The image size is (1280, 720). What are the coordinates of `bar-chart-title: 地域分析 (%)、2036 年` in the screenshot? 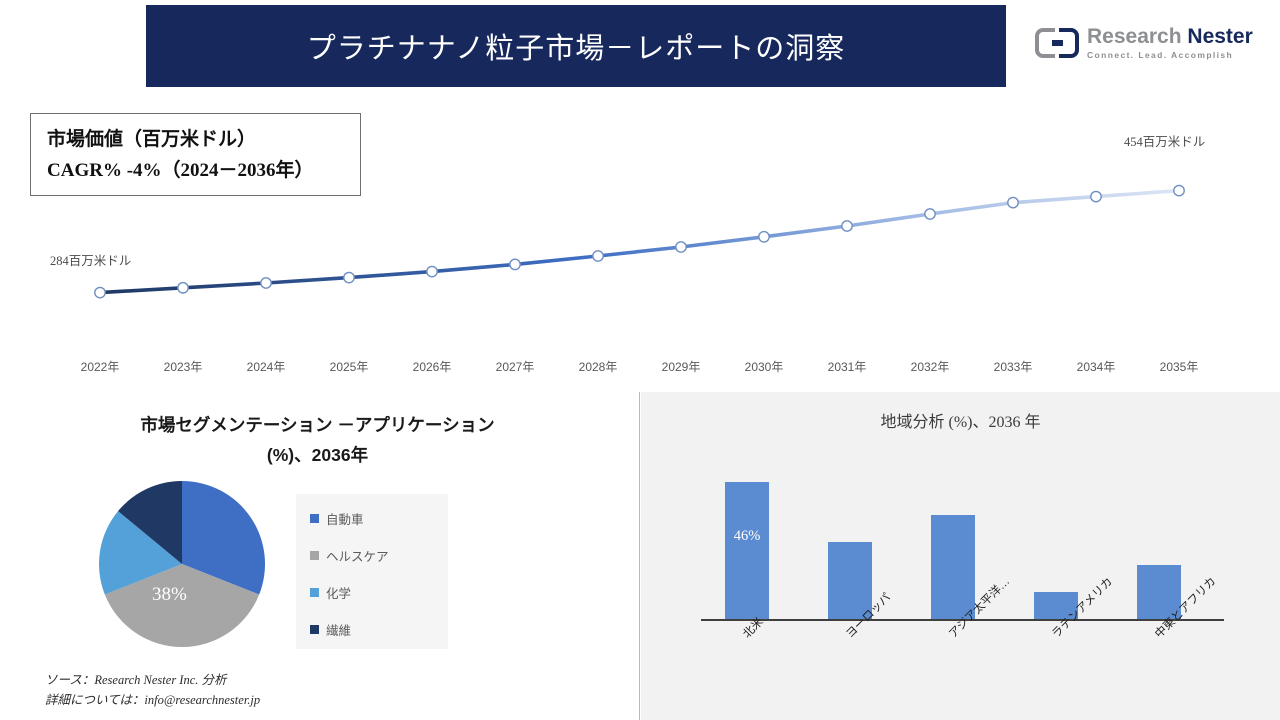 It's located at (960, 422).